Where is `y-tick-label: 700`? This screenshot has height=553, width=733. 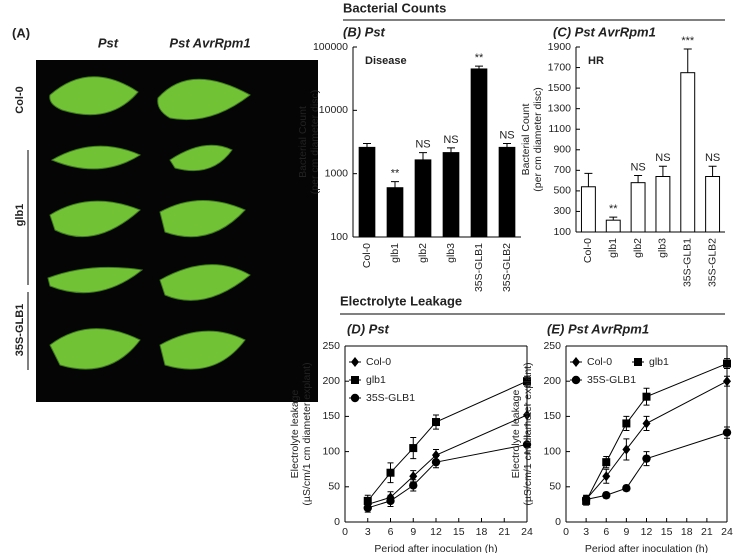 y-tick-label: 700 is located at coordinates (562, 170).